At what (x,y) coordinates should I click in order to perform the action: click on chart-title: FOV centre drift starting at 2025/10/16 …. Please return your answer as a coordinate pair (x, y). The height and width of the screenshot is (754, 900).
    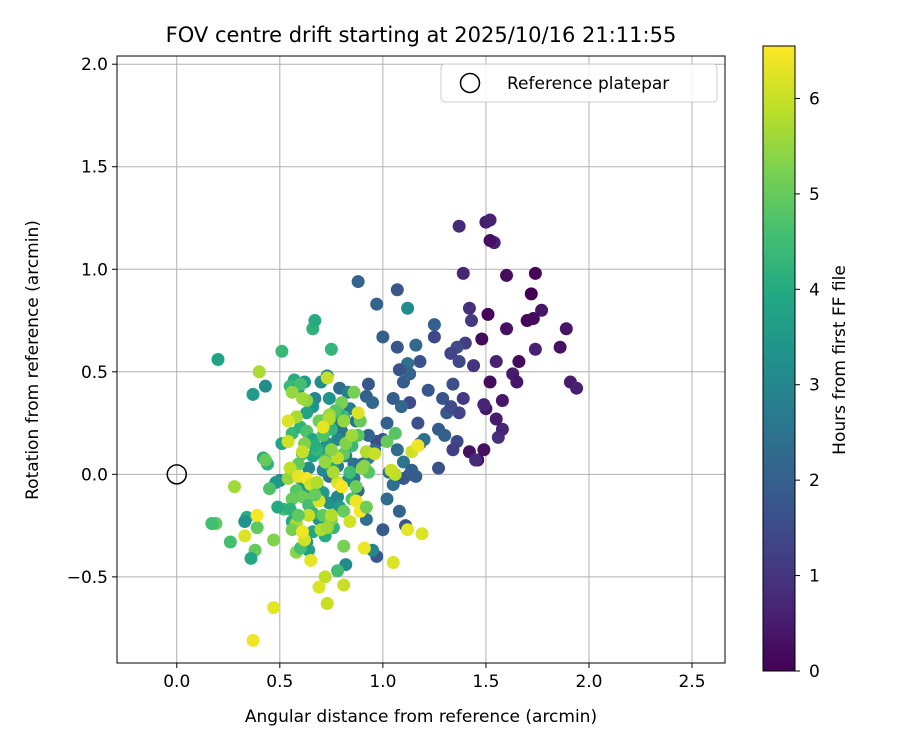
    Looking at the image, I should click on (421, 35).